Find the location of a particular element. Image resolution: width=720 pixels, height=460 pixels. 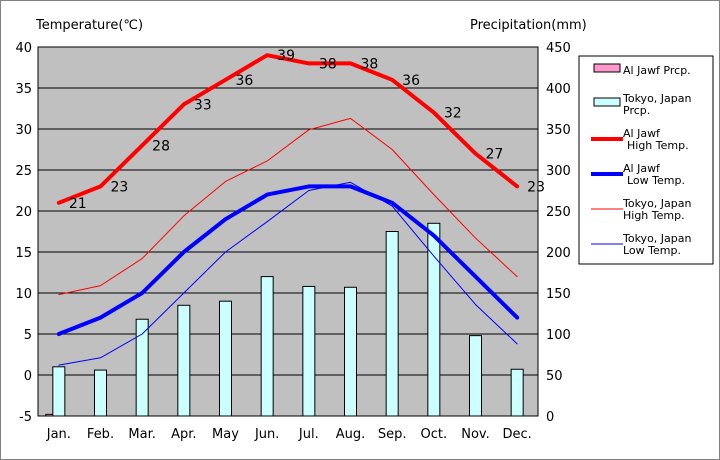

x-tick-label: Feb. is located at coordinates (100, 434).